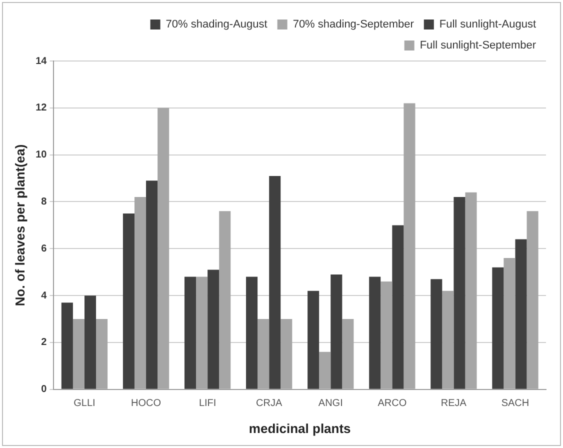  What do you see at coordinates (42, 108) in the screenshot?
I see `y-tick-label: 12` at bounding box center [42, 108].